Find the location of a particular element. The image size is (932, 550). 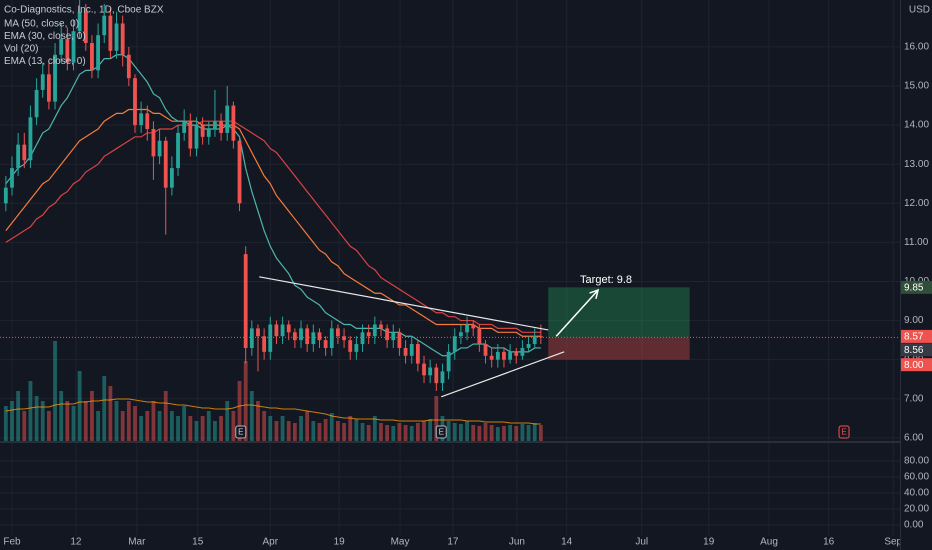

x-tick-label: 14 is located at coordinates (567, 542).